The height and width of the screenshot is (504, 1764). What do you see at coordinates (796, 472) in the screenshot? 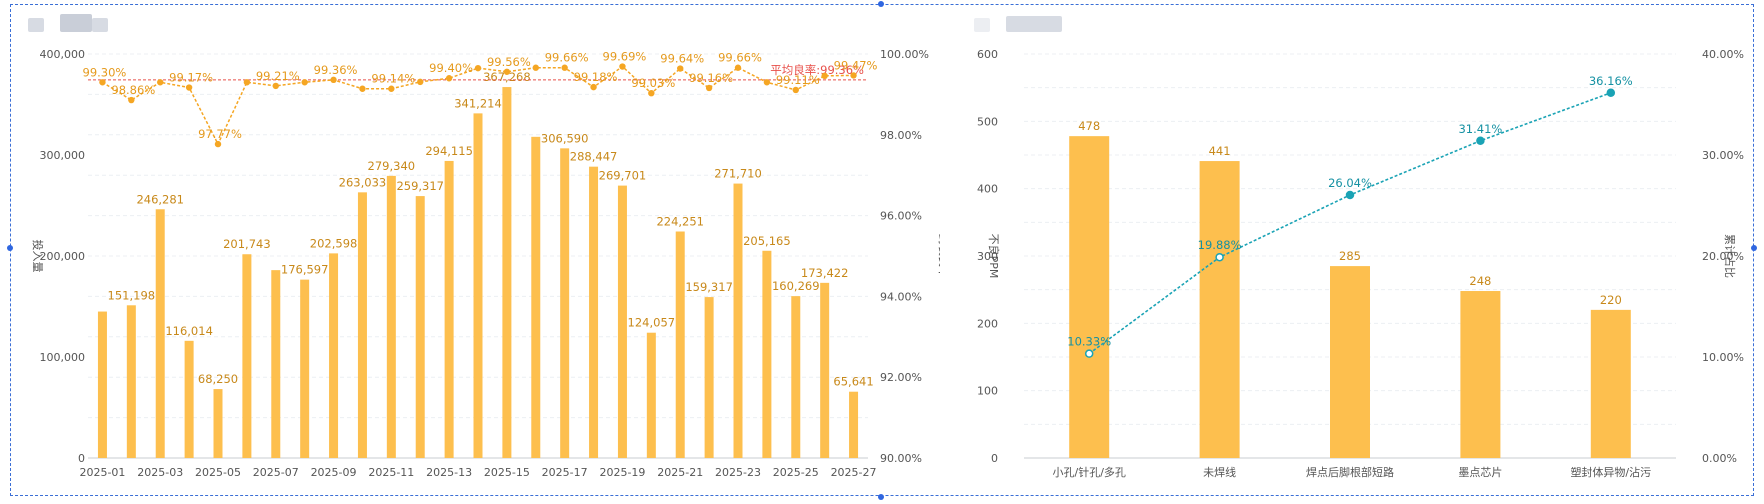
I see `x-tick-label: 2025-25` at bounding box center [796, 472].